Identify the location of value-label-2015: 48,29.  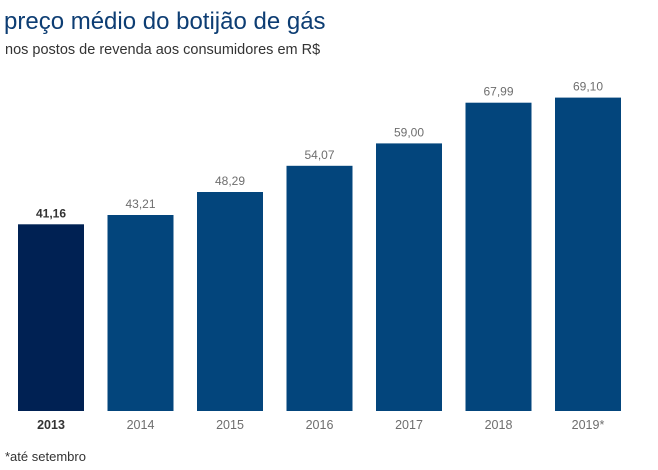
(230, 181).